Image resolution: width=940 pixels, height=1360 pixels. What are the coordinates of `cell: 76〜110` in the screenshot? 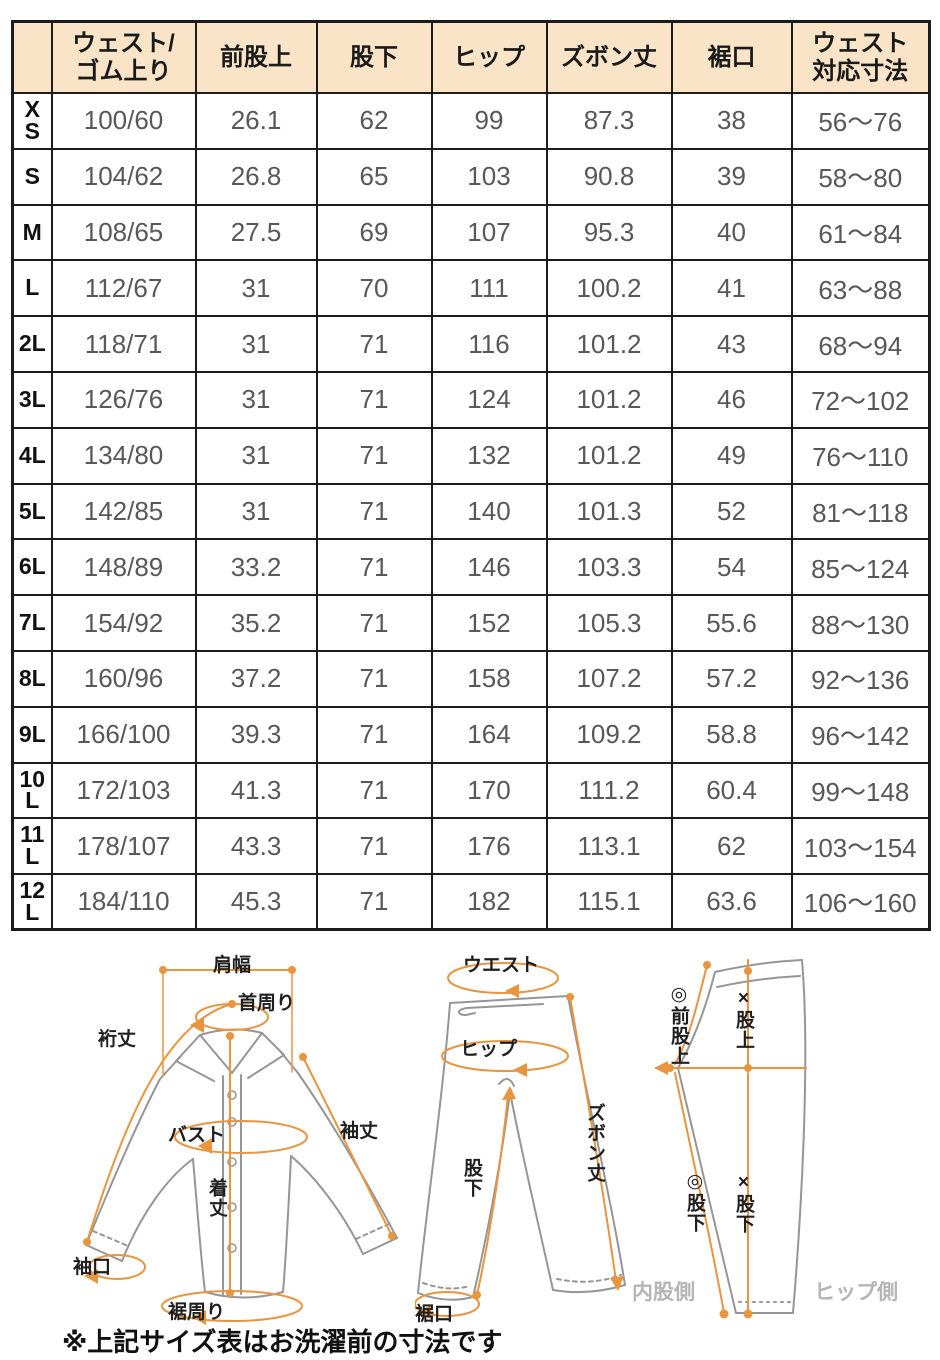 It's located at (860, 455).